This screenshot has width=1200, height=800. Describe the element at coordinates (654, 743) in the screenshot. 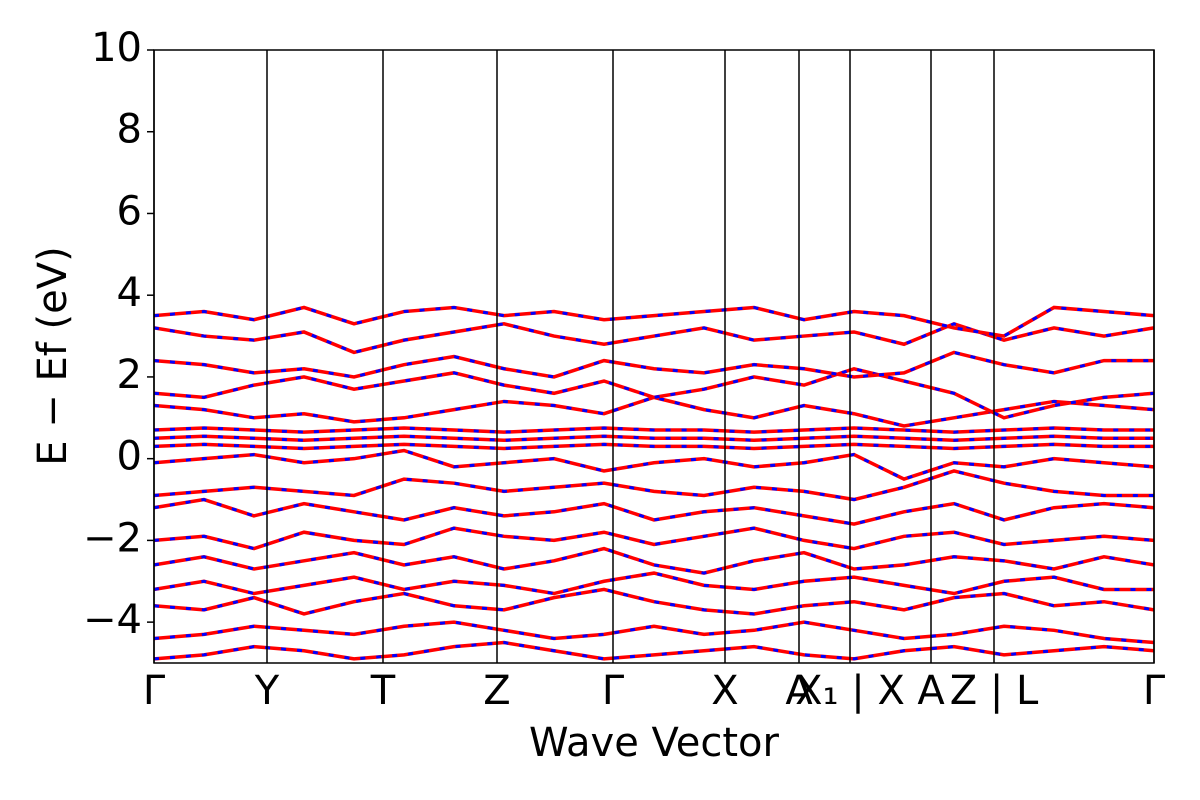

I see `x-axis-label: Wave Vector` at that location.